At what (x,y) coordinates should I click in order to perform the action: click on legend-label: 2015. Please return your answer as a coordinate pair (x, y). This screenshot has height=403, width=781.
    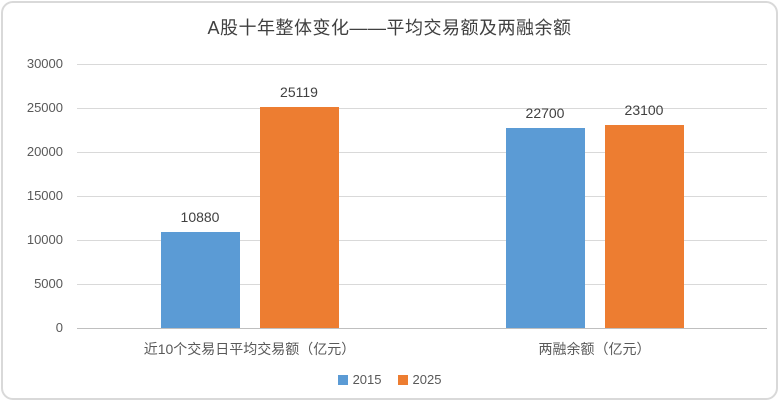
    Looking at the image, I should click on (367, 379).